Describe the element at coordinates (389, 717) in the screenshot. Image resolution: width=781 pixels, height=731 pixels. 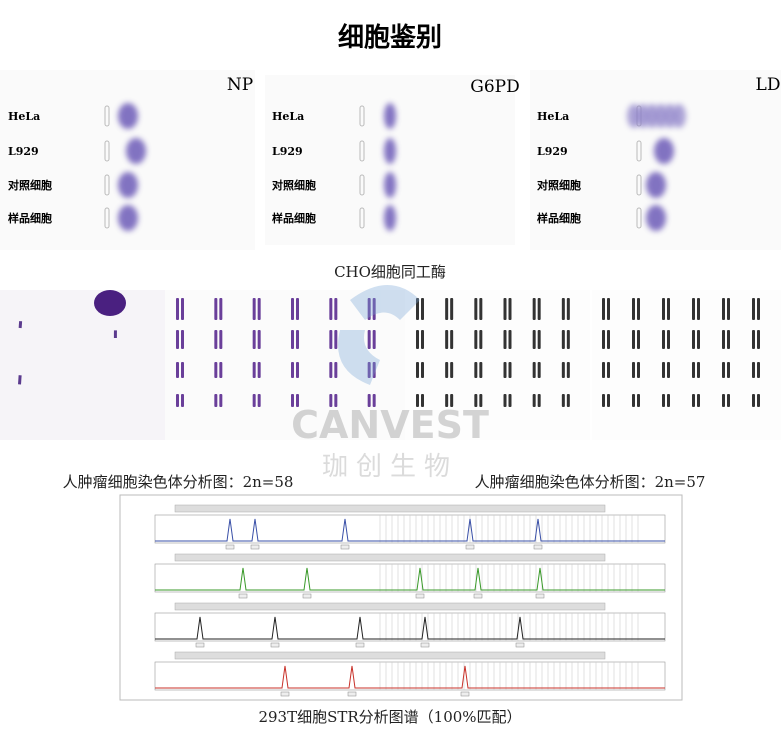
I see `caption: 293T细胞STR分析图谱（100%匹配）` at that location.